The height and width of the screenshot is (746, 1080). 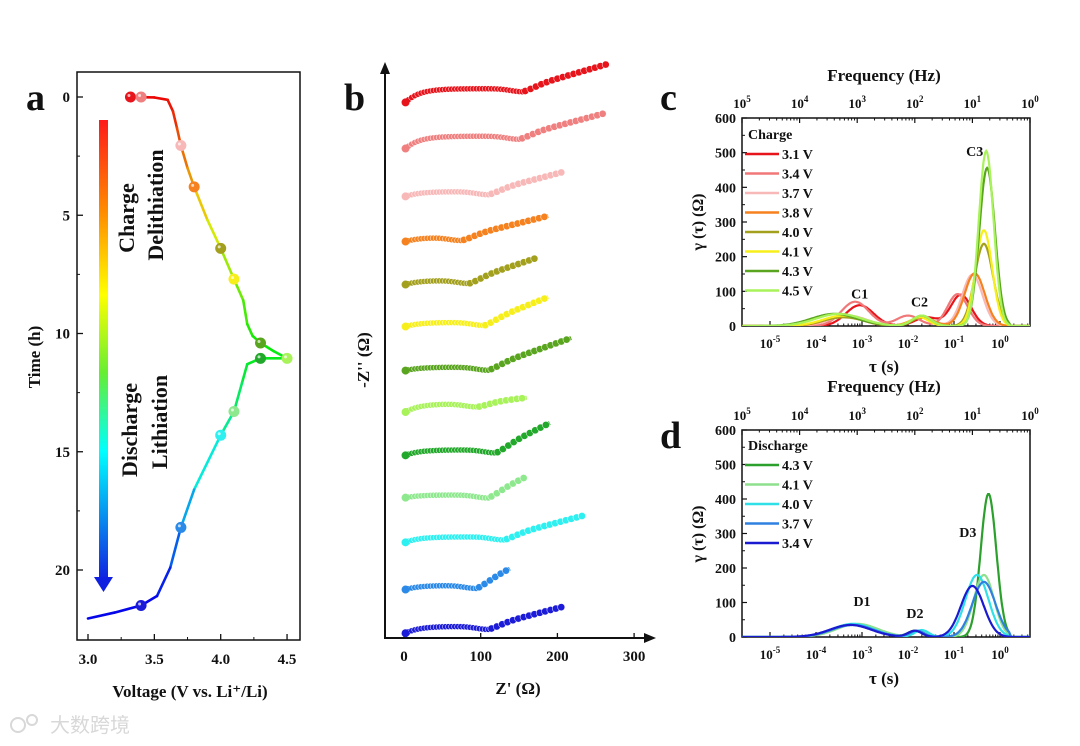 What do you see at coordinates (725, 223) in the screenshot?
I see `y-tick-label: 300` at bounding box center [725, 223].